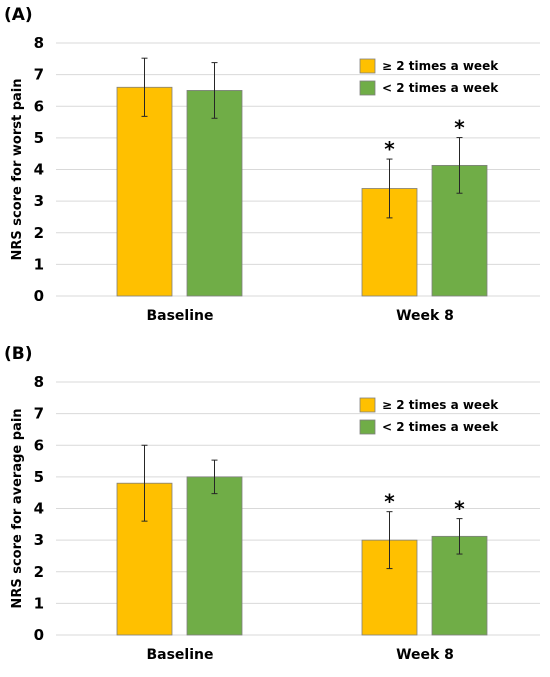  I want to click on panel-label: (A), so click(18, 15).